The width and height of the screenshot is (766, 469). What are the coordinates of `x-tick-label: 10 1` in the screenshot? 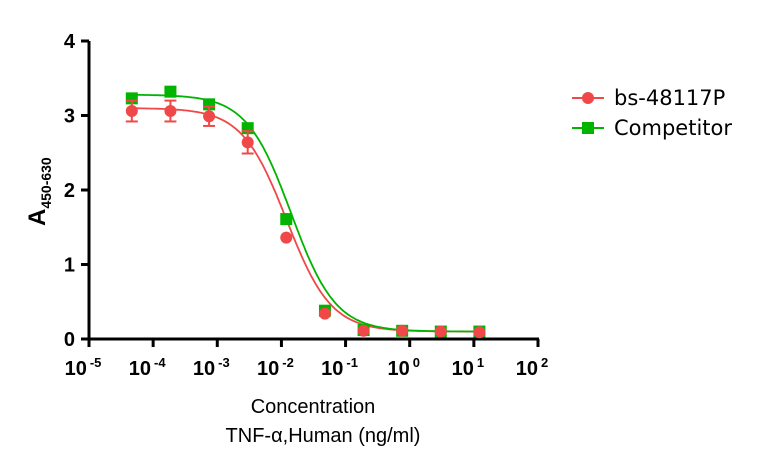 It's located at (468, 367).